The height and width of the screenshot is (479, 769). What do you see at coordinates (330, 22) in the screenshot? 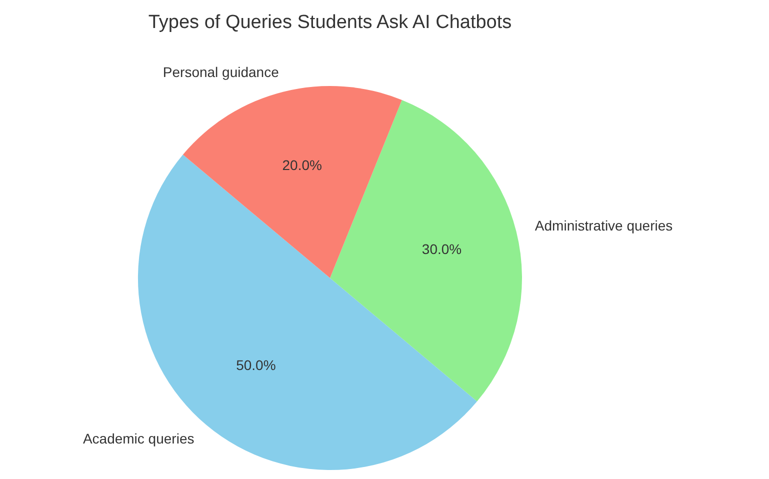
I see `chart-title: Types of Queries Students Ask AI Chatbots` at bounding box center [330, 22].